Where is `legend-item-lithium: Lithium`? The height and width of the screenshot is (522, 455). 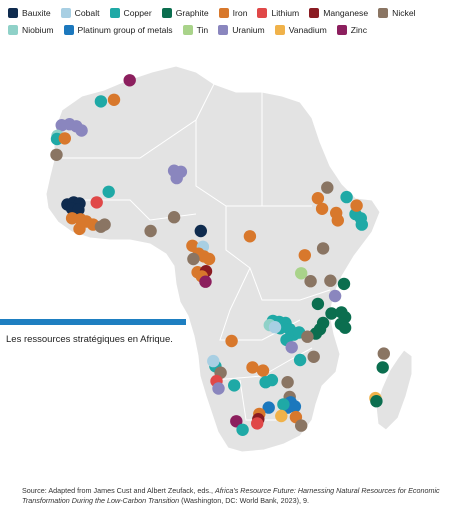
legend-item-lithium: Lithium is located at coordinates (278, 13).